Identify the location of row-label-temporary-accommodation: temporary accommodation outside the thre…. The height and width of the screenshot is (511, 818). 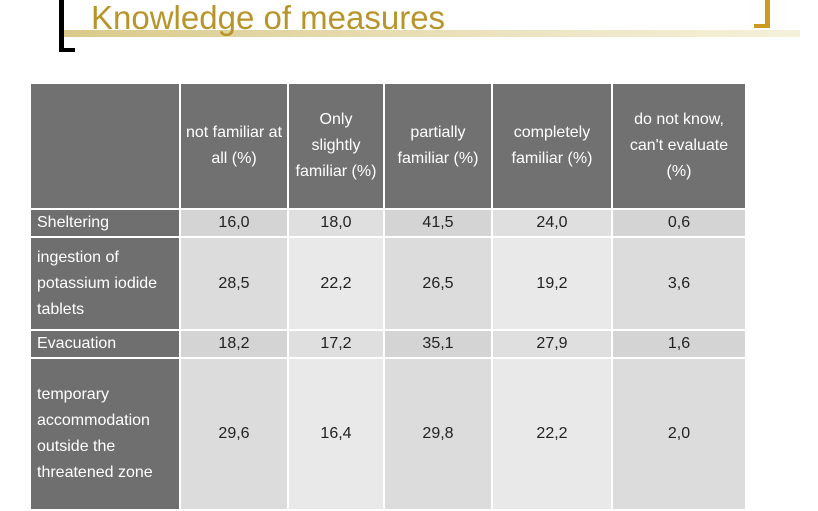
(105, 434).